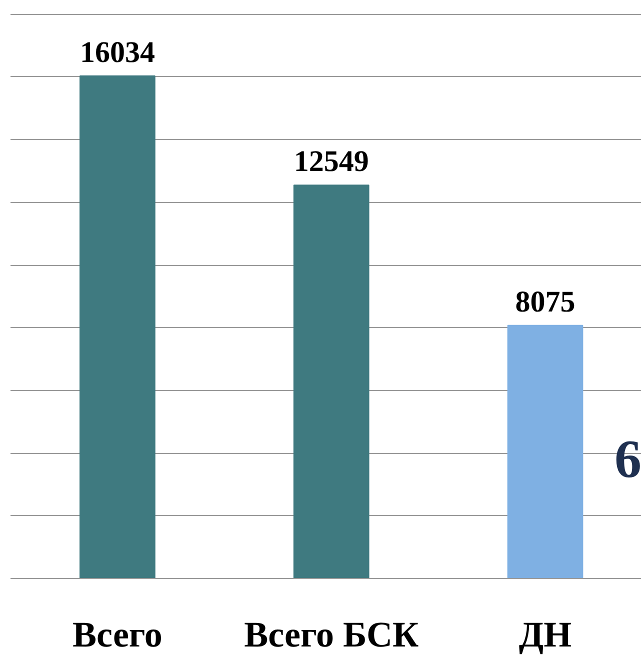  What do you see at coordinates (331, 634) in the screenshot?
I see `x-tick-label: Всего БСК` at bounding box center [331, 634].